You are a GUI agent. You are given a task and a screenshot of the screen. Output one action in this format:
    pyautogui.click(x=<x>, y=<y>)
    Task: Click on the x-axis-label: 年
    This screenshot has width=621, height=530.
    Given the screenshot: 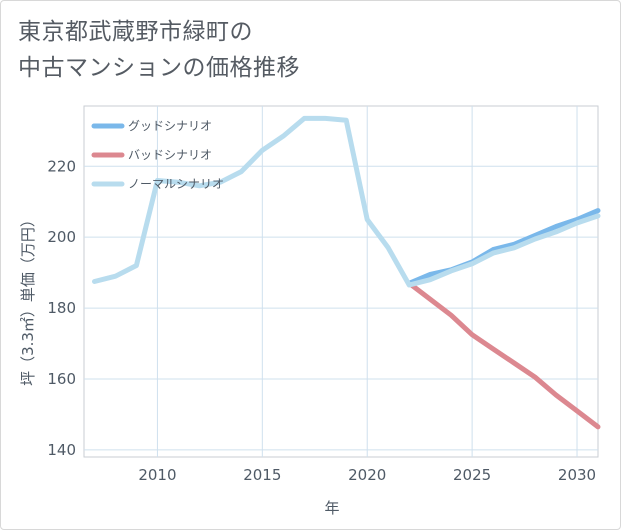 What is the action you would take?
    pyautogui.click(x=331, y=508)
    